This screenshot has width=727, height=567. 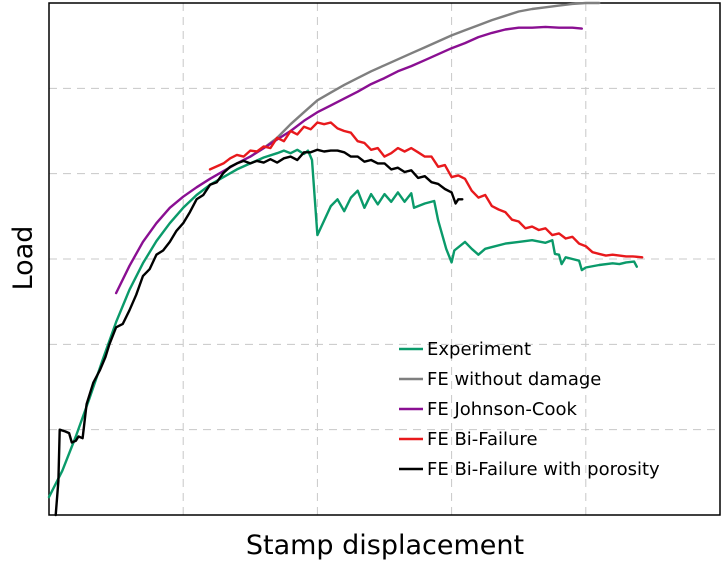 I want to click on legend-item: FE Bi-Failure with porosity, so click(x=529, y=469).